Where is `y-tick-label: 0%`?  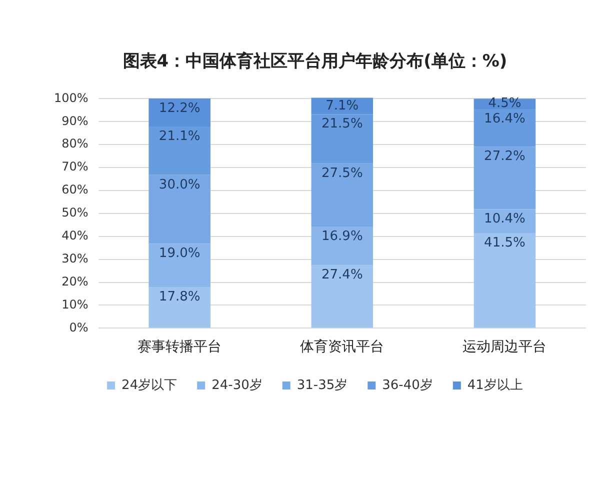 y-tick-label: 0% is located at coordinates (78, 327).